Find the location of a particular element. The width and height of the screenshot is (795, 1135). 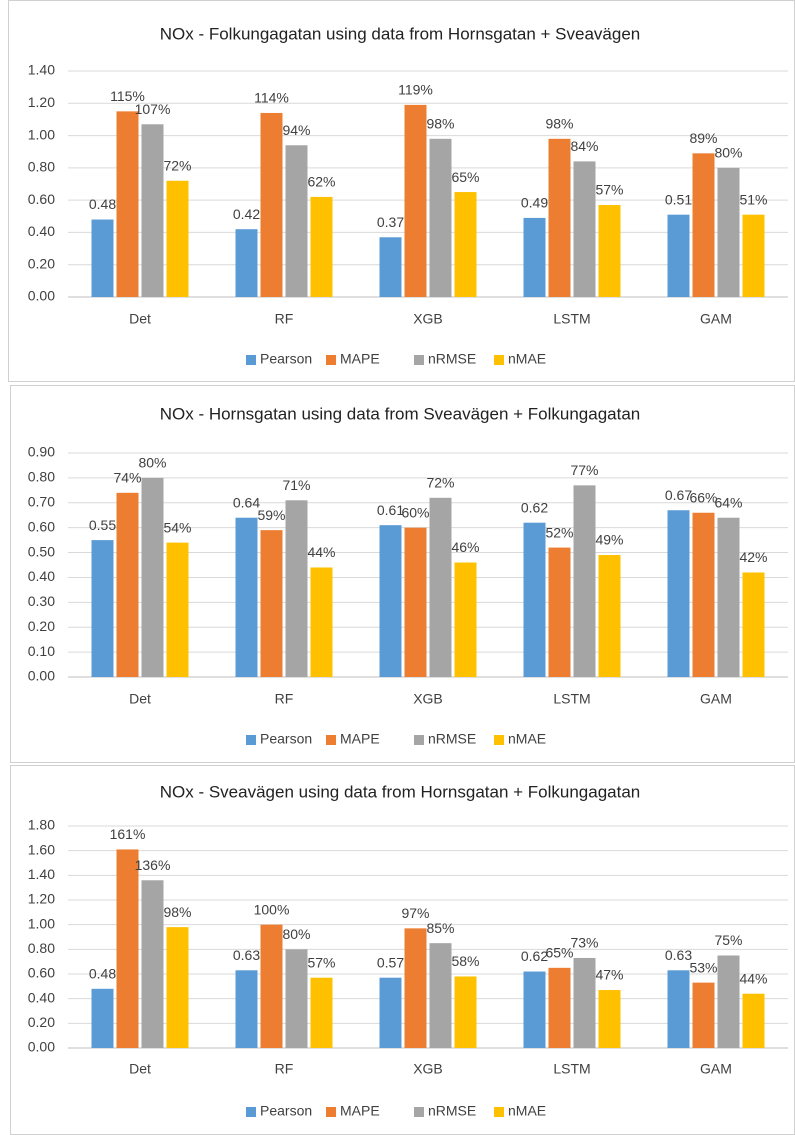

y-tick-label: 1.00 is located at coordinates (41, 134).